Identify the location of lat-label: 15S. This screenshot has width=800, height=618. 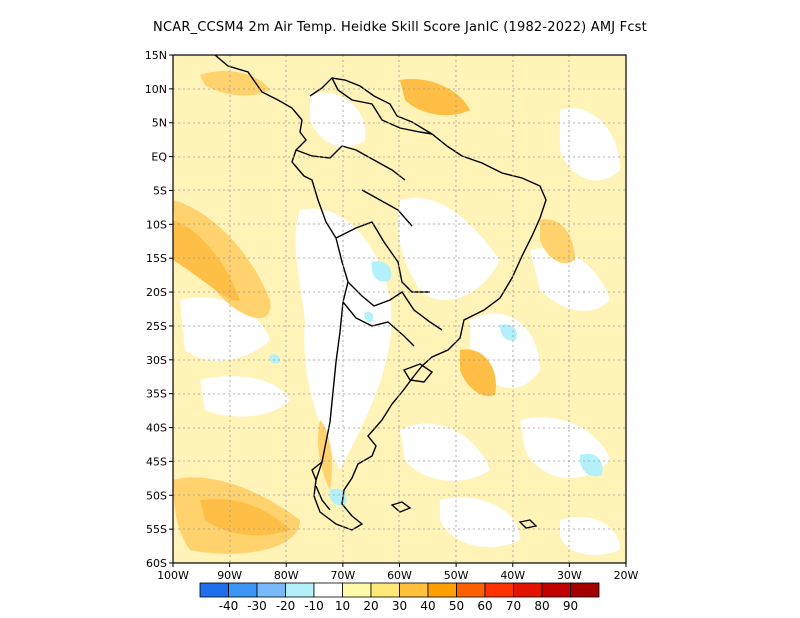
(156, 258).